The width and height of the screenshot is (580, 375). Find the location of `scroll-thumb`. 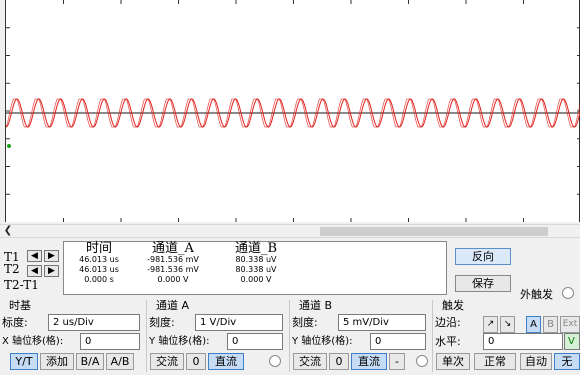

scroll-thumb is located at coordinates (434, 231).